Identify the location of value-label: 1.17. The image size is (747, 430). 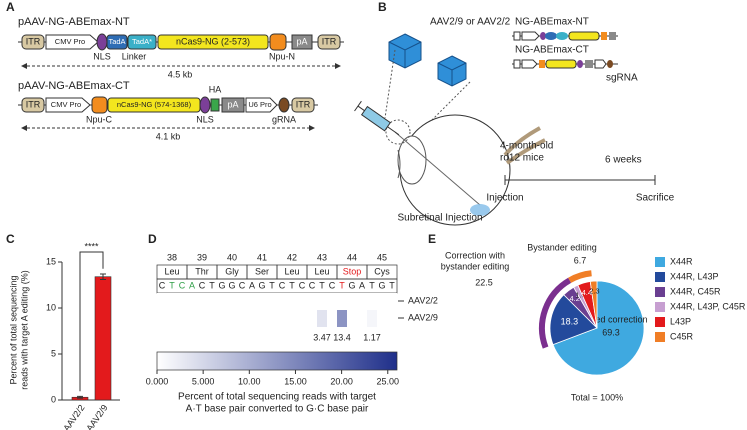
(372, 337).